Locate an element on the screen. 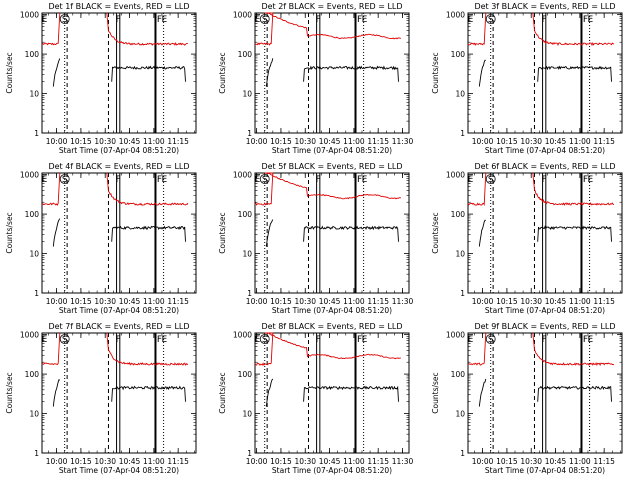  plot-title: Det 7f BLACK = Events, RED = LLD is located at coordinates (118, 326).